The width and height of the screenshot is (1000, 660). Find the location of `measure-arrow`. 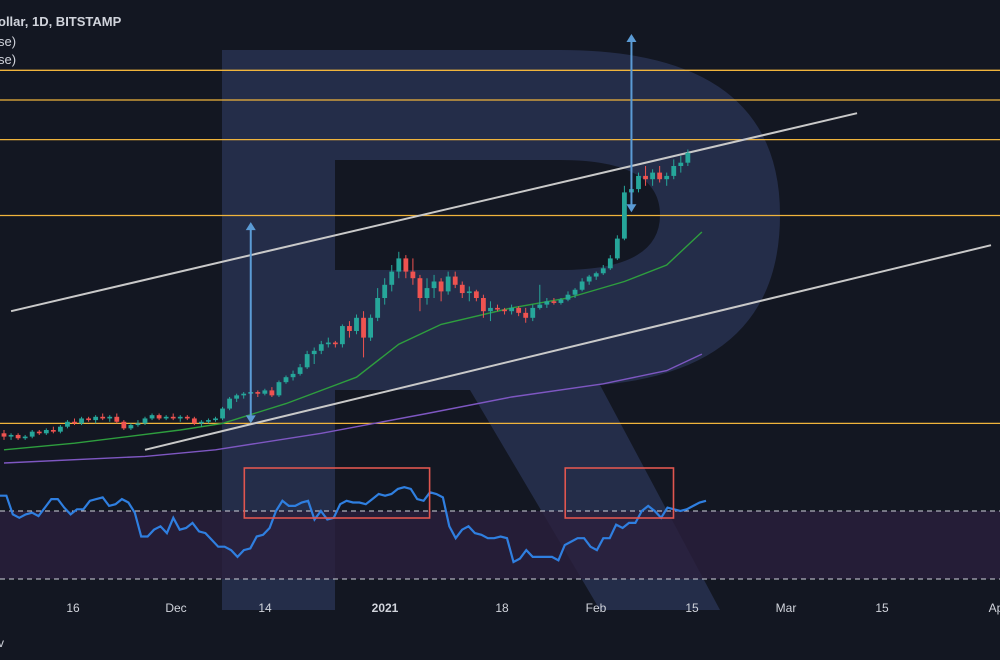

measure-arrow is located at coordinates (631, 123).